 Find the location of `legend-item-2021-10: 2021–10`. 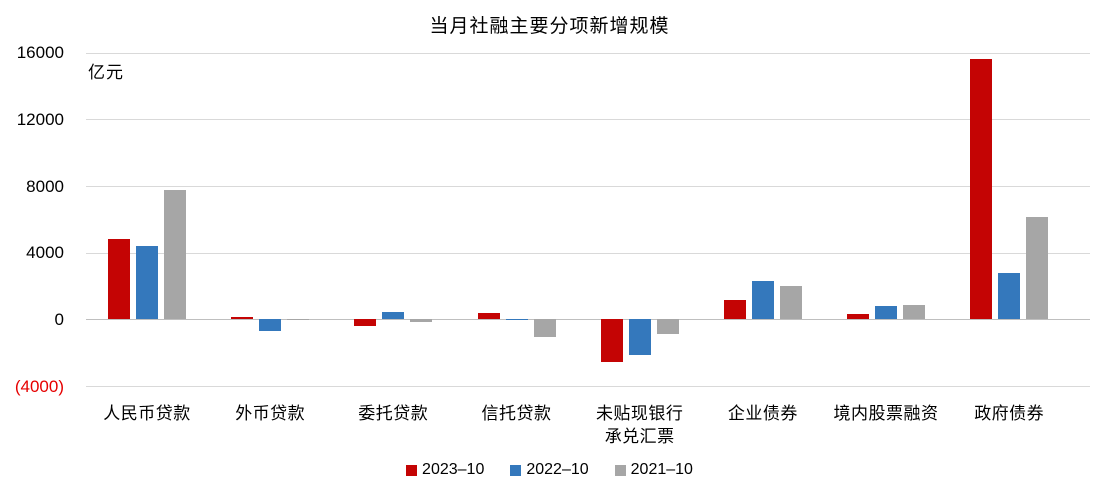

legend-item-2021-10: 2021–10 is located at coordinates (653, 470).